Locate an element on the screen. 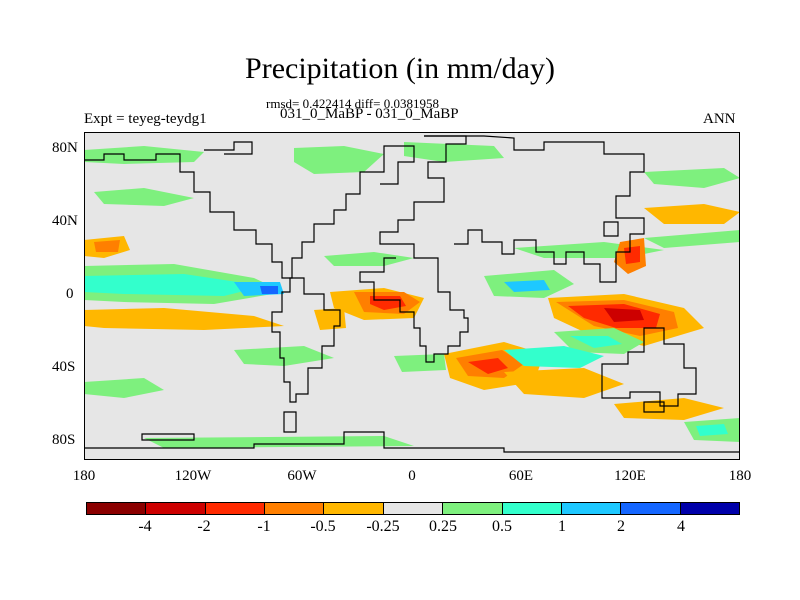 Image resolution: width=800 pixels, height=600 pixels. colorbar-label: -0.25 is located at coordinates (383, 526).